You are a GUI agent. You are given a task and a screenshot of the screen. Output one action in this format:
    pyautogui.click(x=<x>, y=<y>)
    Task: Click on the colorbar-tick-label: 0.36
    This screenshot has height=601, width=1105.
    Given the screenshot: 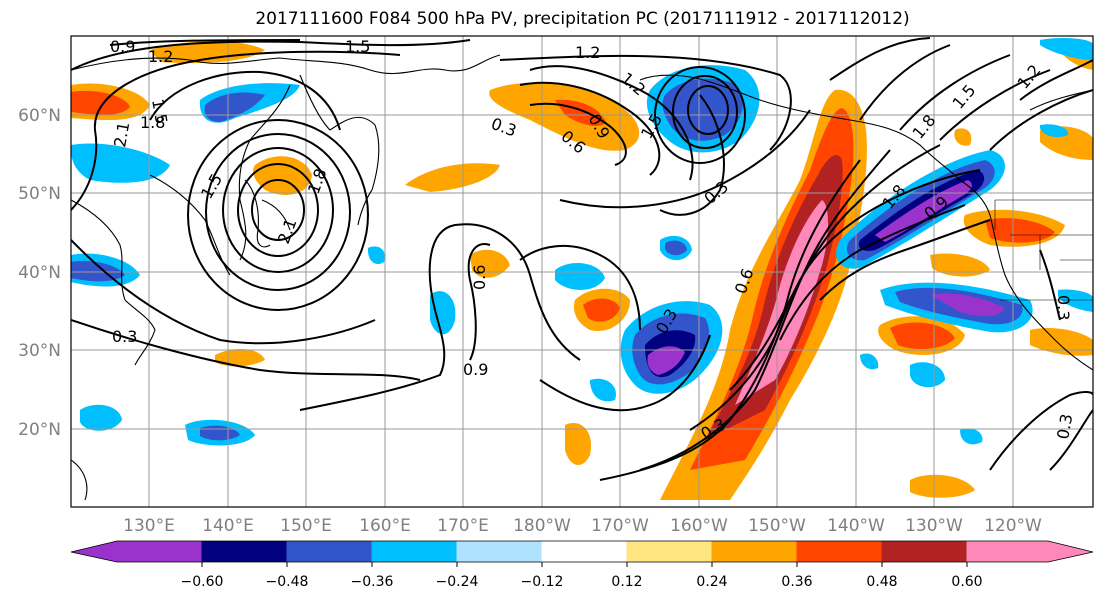 What is the action you would take?
    pyautogui.click(x=796, y=582)
    